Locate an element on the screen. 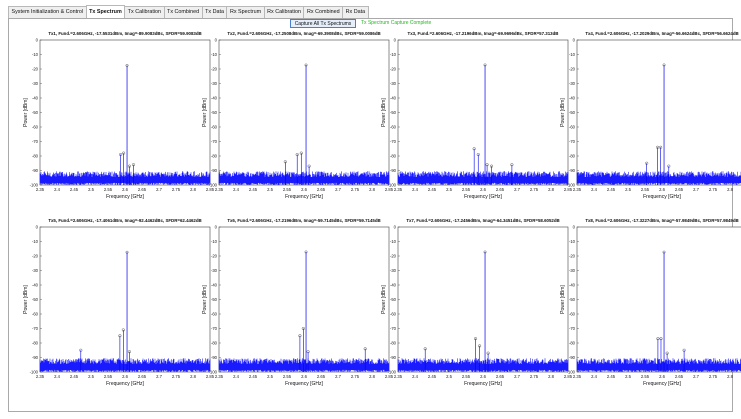 The height and width of the screenshot is (419, 741). x-tick-label: 2.65 is located at coordinates (500, 376).